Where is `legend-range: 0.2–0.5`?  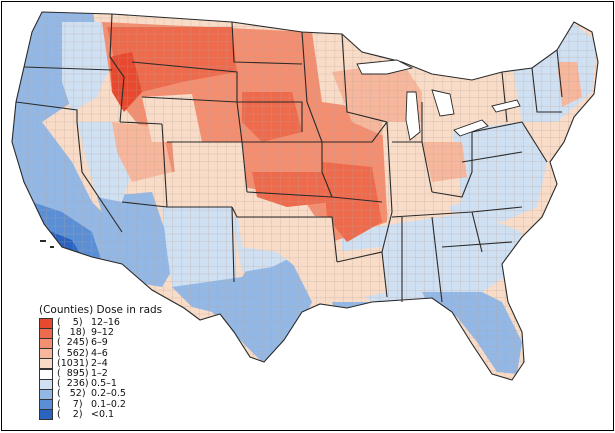
legend-range: 0.2–0.5 is located at coordinates (108, 394).